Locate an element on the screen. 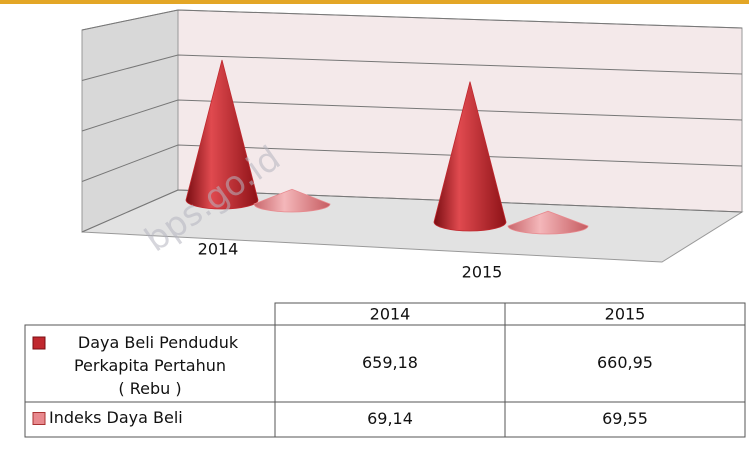  table-cell: 659,18 is located at coordinates (390, 362).